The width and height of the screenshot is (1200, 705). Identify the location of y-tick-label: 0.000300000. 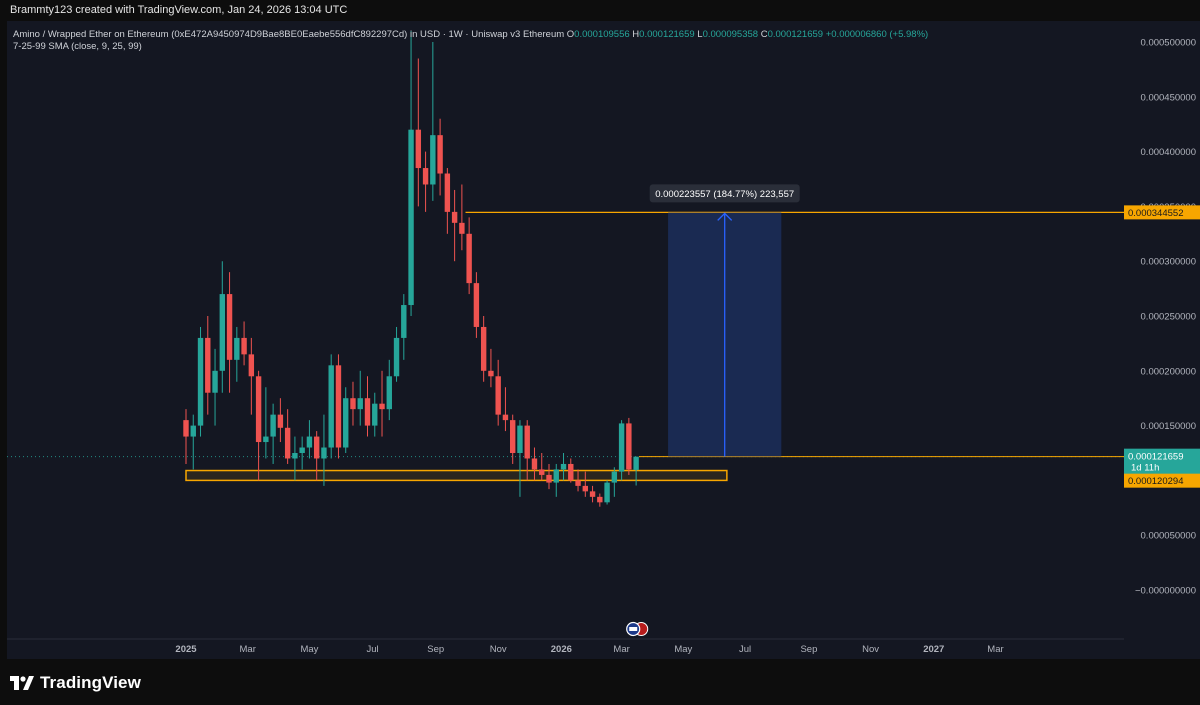
(1168, 262).